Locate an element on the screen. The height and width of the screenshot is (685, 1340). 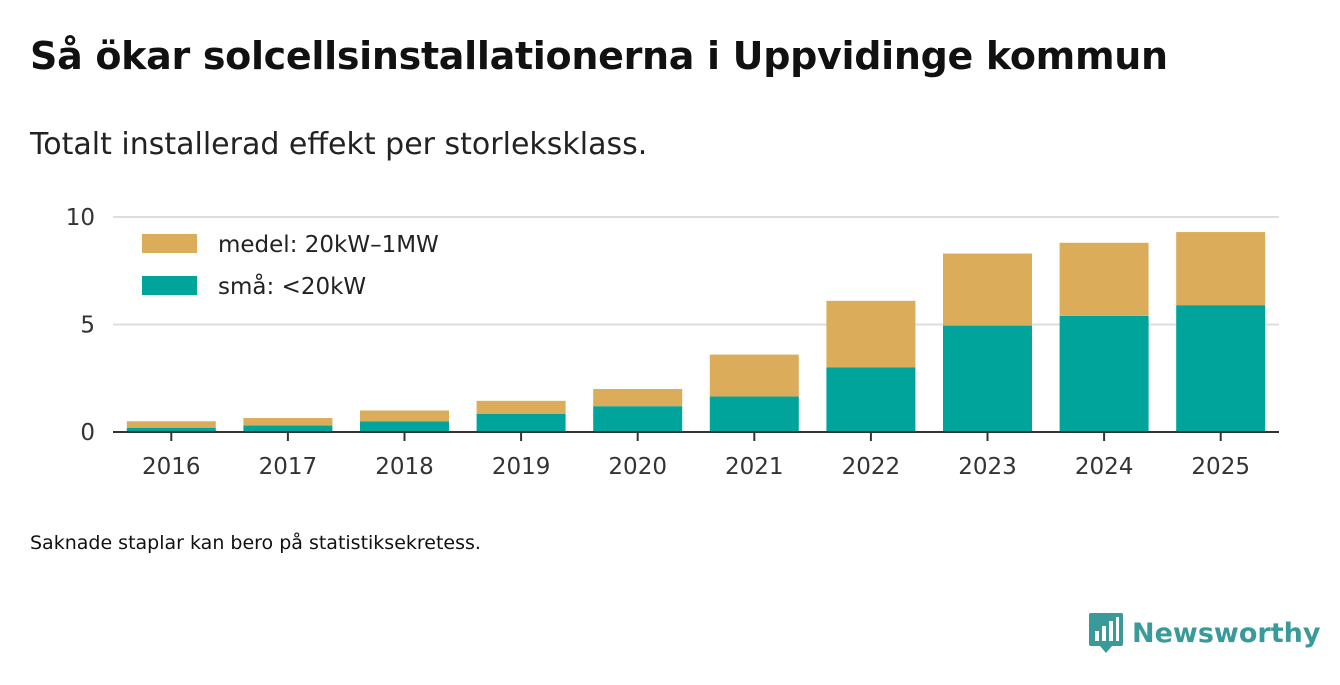
bar-medel-2021 is located at coordinates (754, 375).